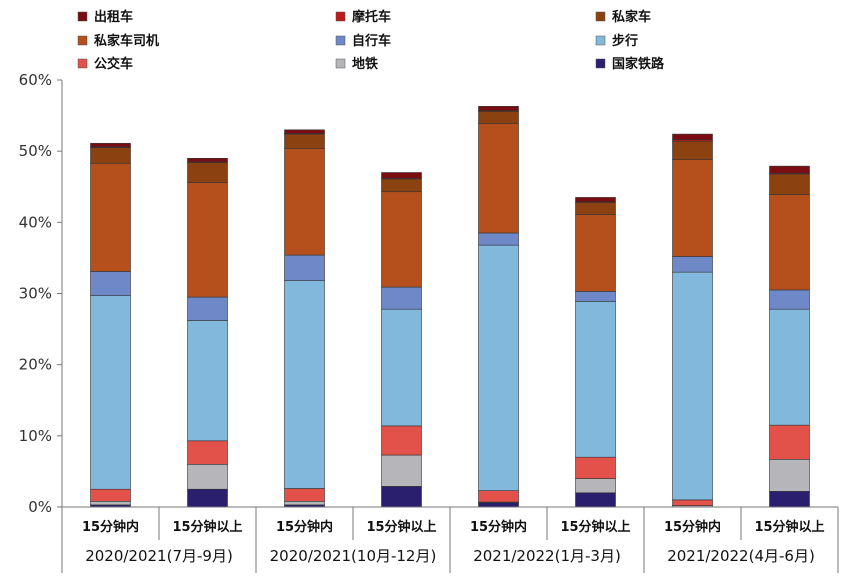 The image size is (849, 578). I want to click on legend-label: 地铁, so click(365, 64).